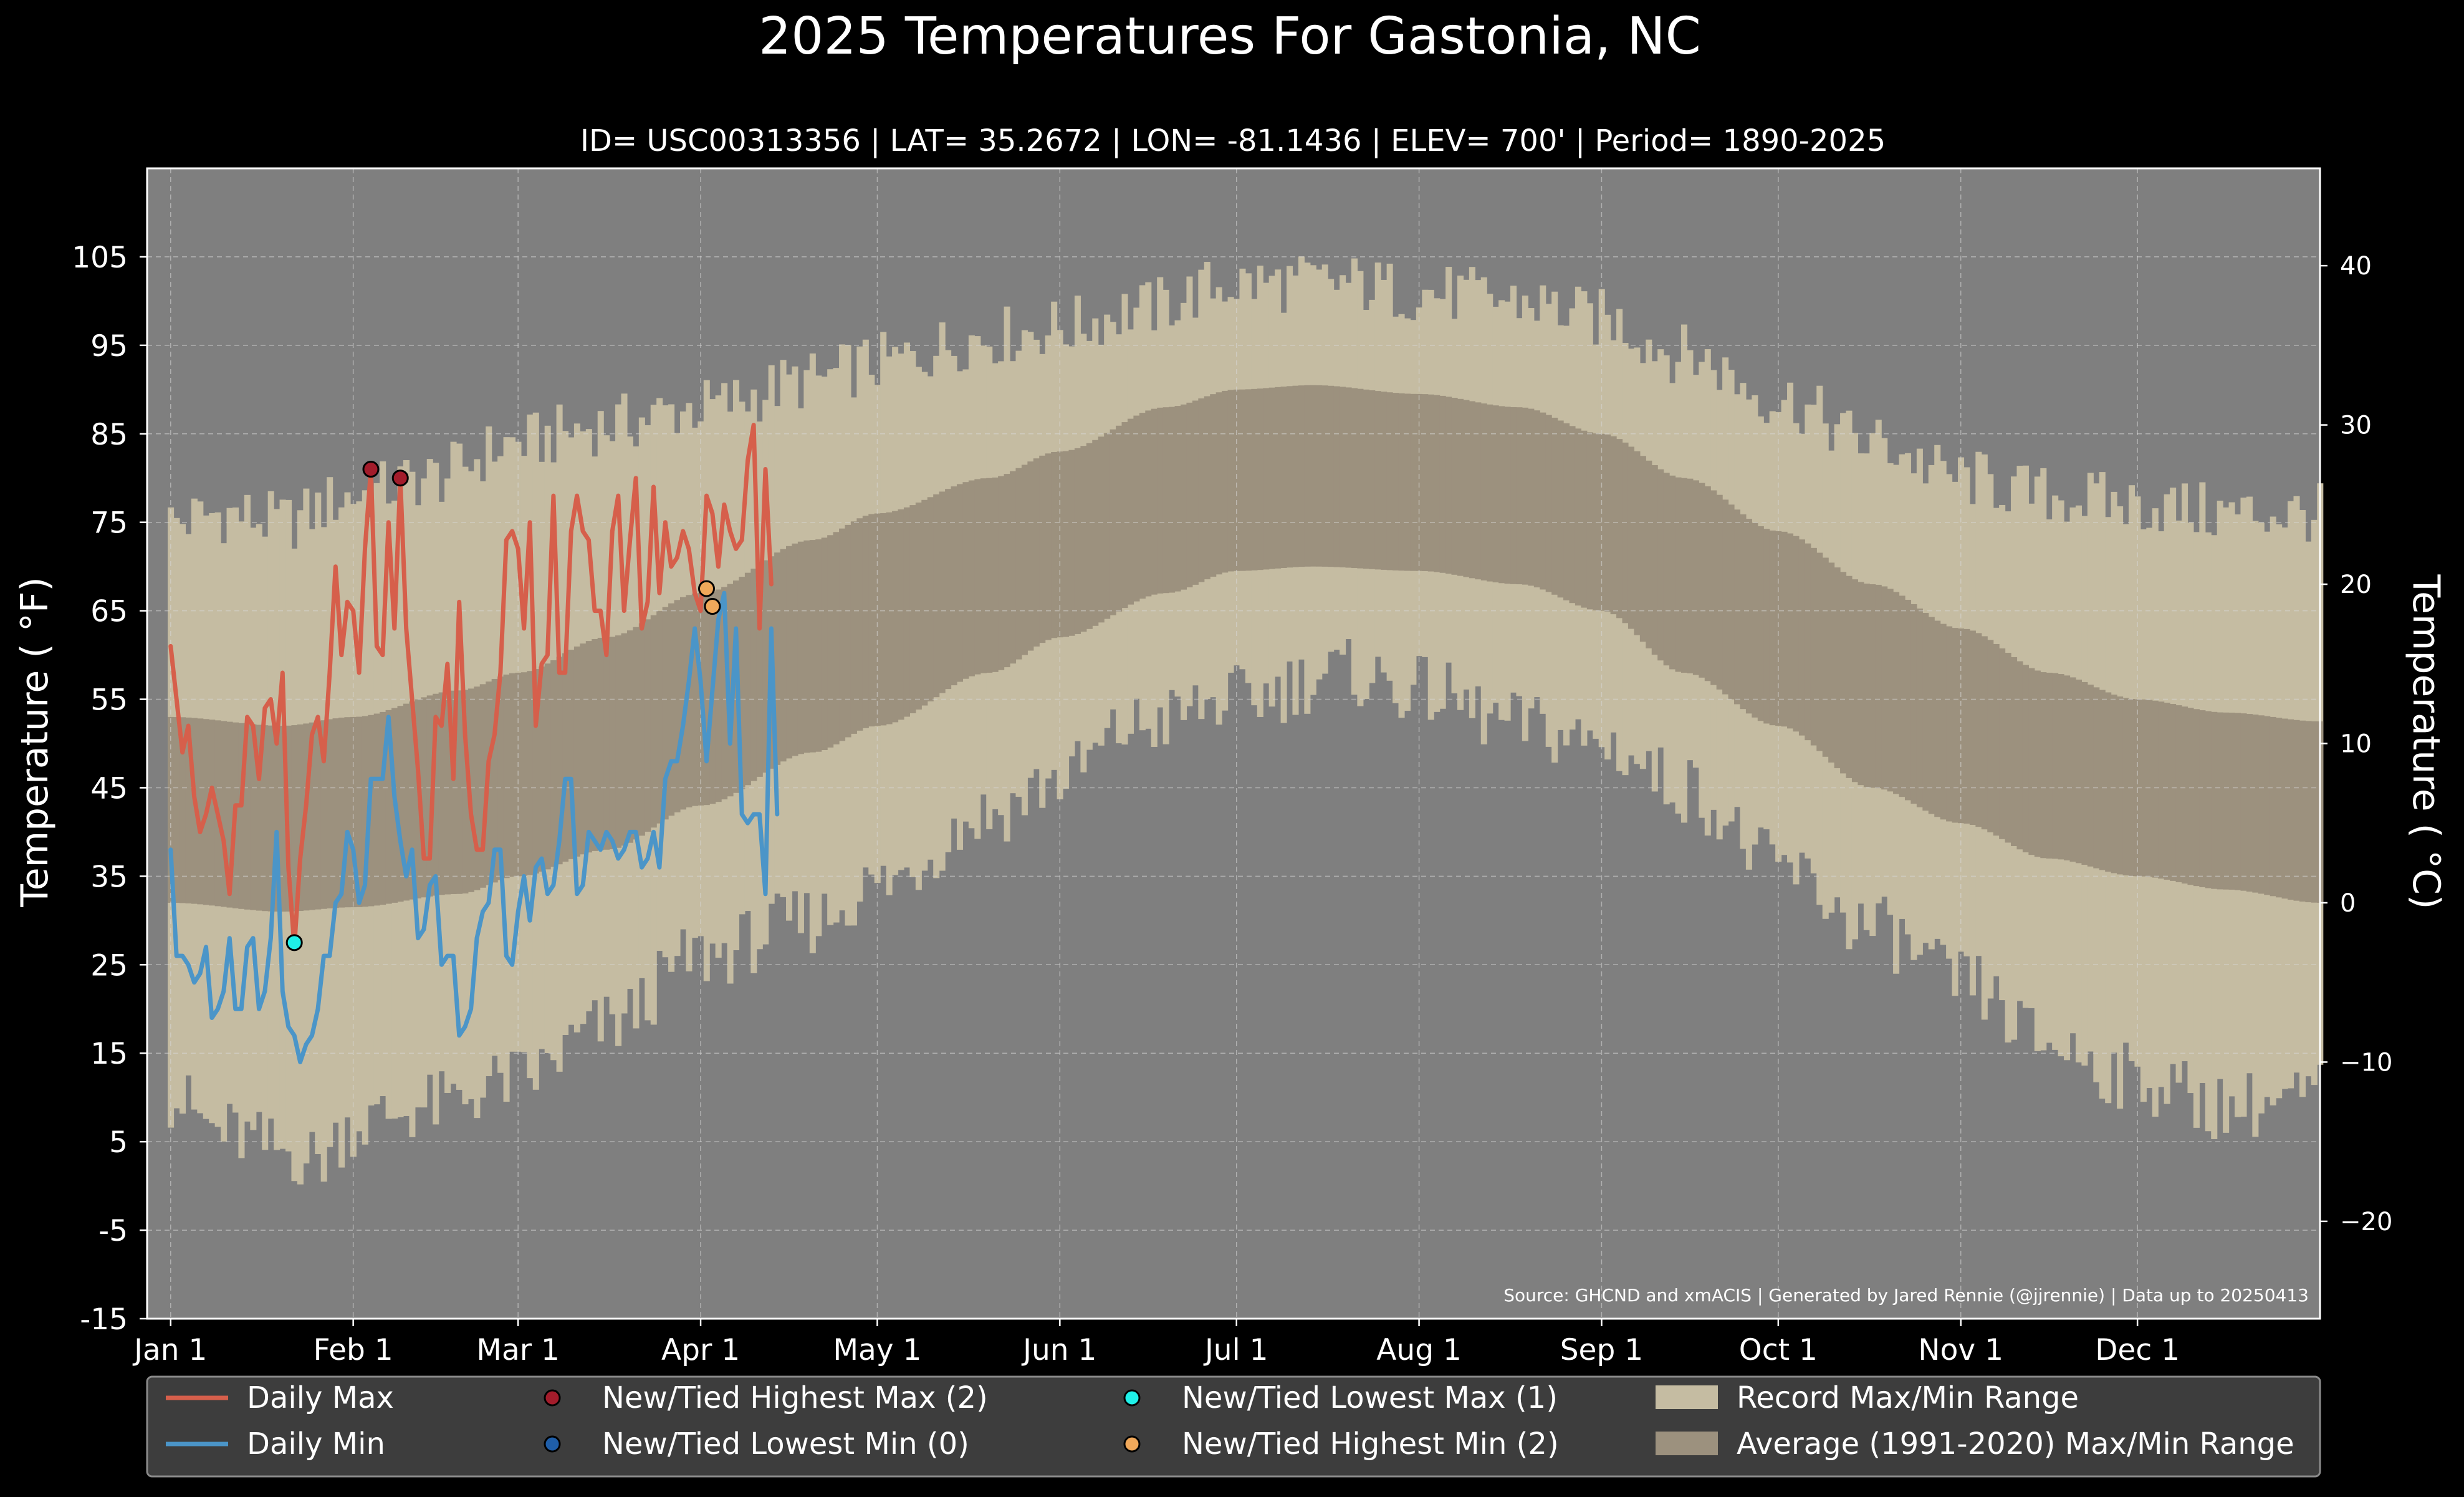  What do you see at coordinates (1687, 1443) in the screenshot?
I see `legend-patch-swatch` at bounding box center [1687, 1443].